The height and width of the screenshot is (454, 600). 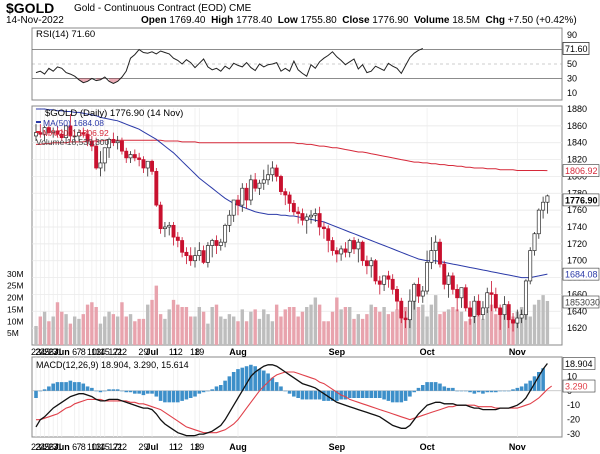 I want to click on x-tick-label: 6, so click(x=74, y=352).